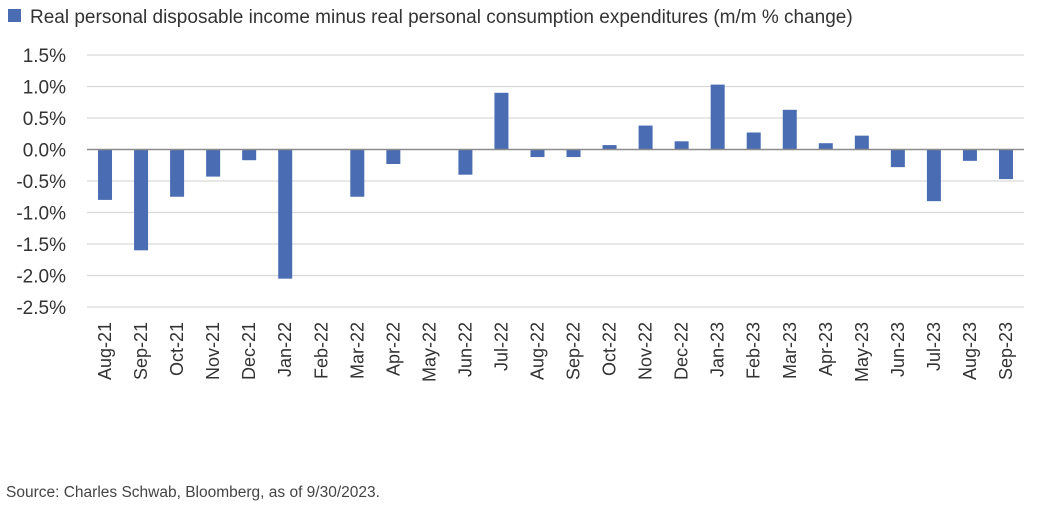 This screenshot has width=1039, height=521. What do you see at coordinates (41, 277) in the screenshot?
I see `y-tick-label: -2.0%` at bounding box center [41, 277].